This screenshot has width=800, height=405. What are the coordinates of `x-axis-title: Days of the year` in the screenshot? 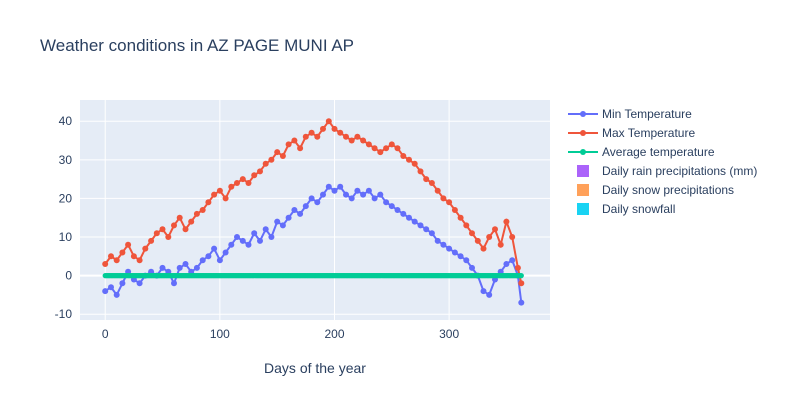 It's located at (315, 368).